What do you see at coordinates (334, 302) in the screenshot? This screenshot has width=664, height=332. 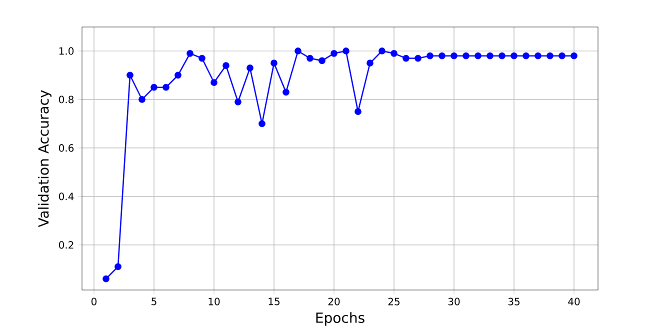 I see `x-tick-label: 20` at bounding box center [334, 302].